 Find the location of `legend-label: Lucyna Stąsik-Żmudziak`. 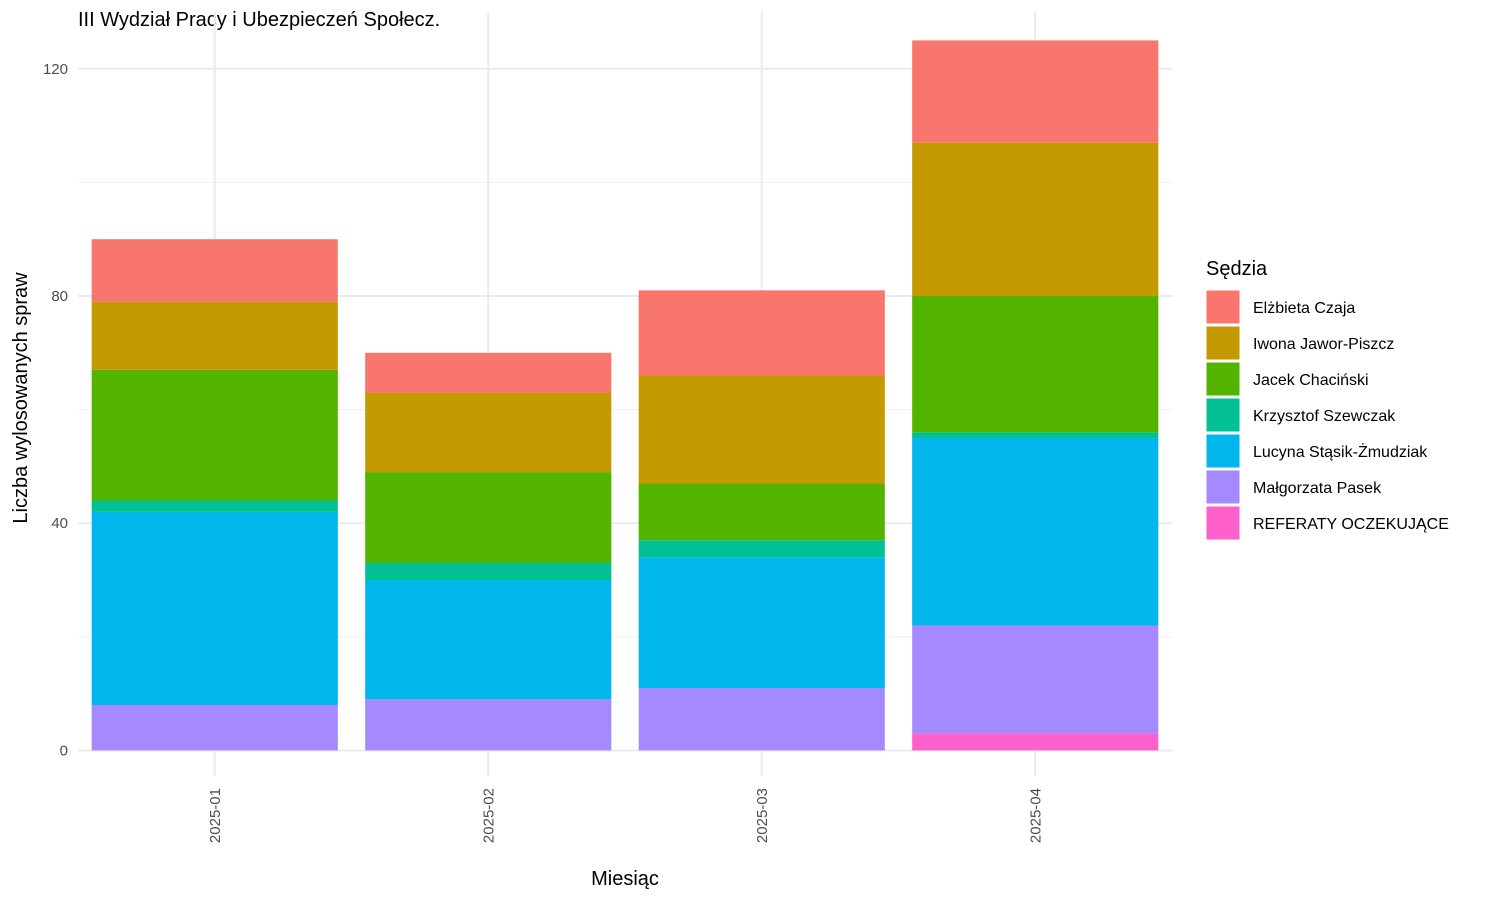

legend-label: Lucyna Stąsik-Żmudziak is located at coordinates (1340, 451).